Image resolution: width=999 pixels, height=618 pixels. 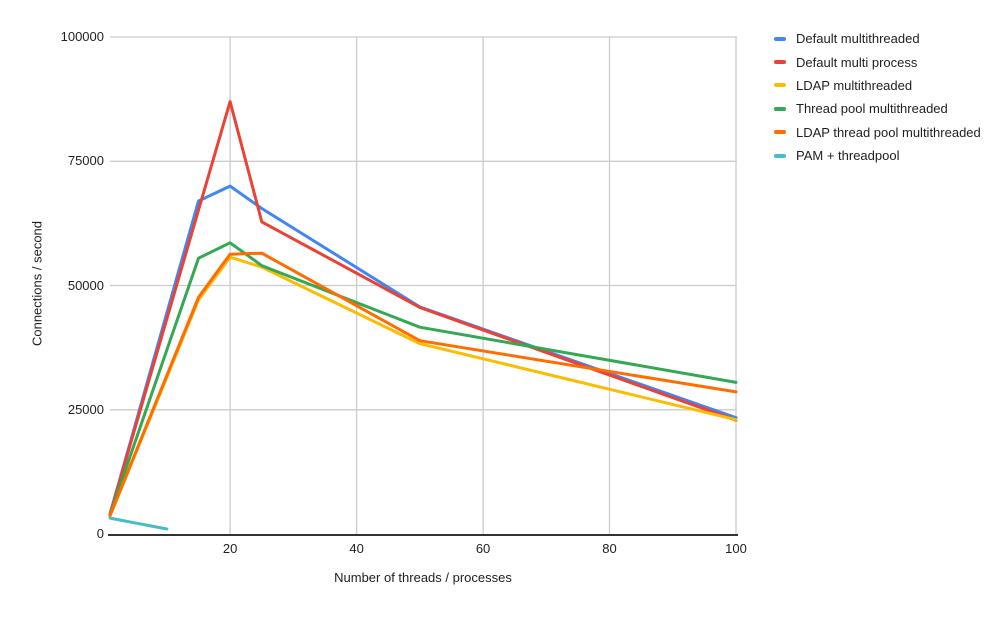 I want to click on x-tick-label-20: 20, so click(x=230, y=548).